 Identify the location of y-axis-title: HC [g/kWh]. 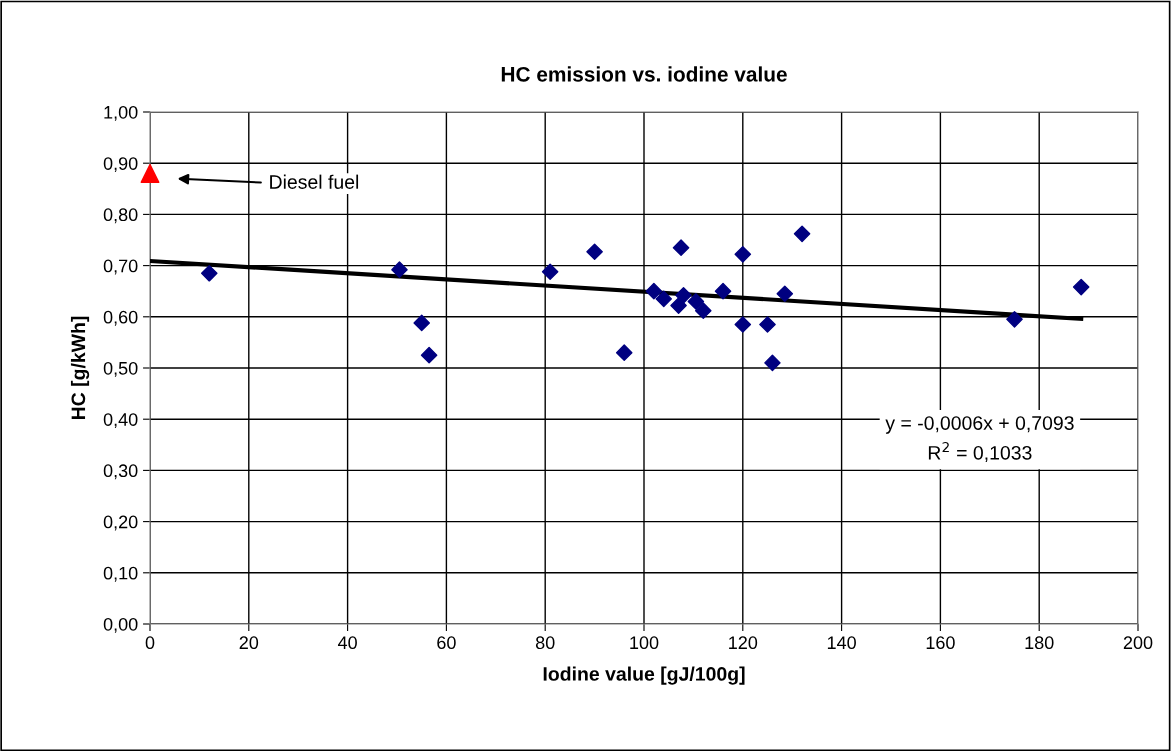
(80, 368).